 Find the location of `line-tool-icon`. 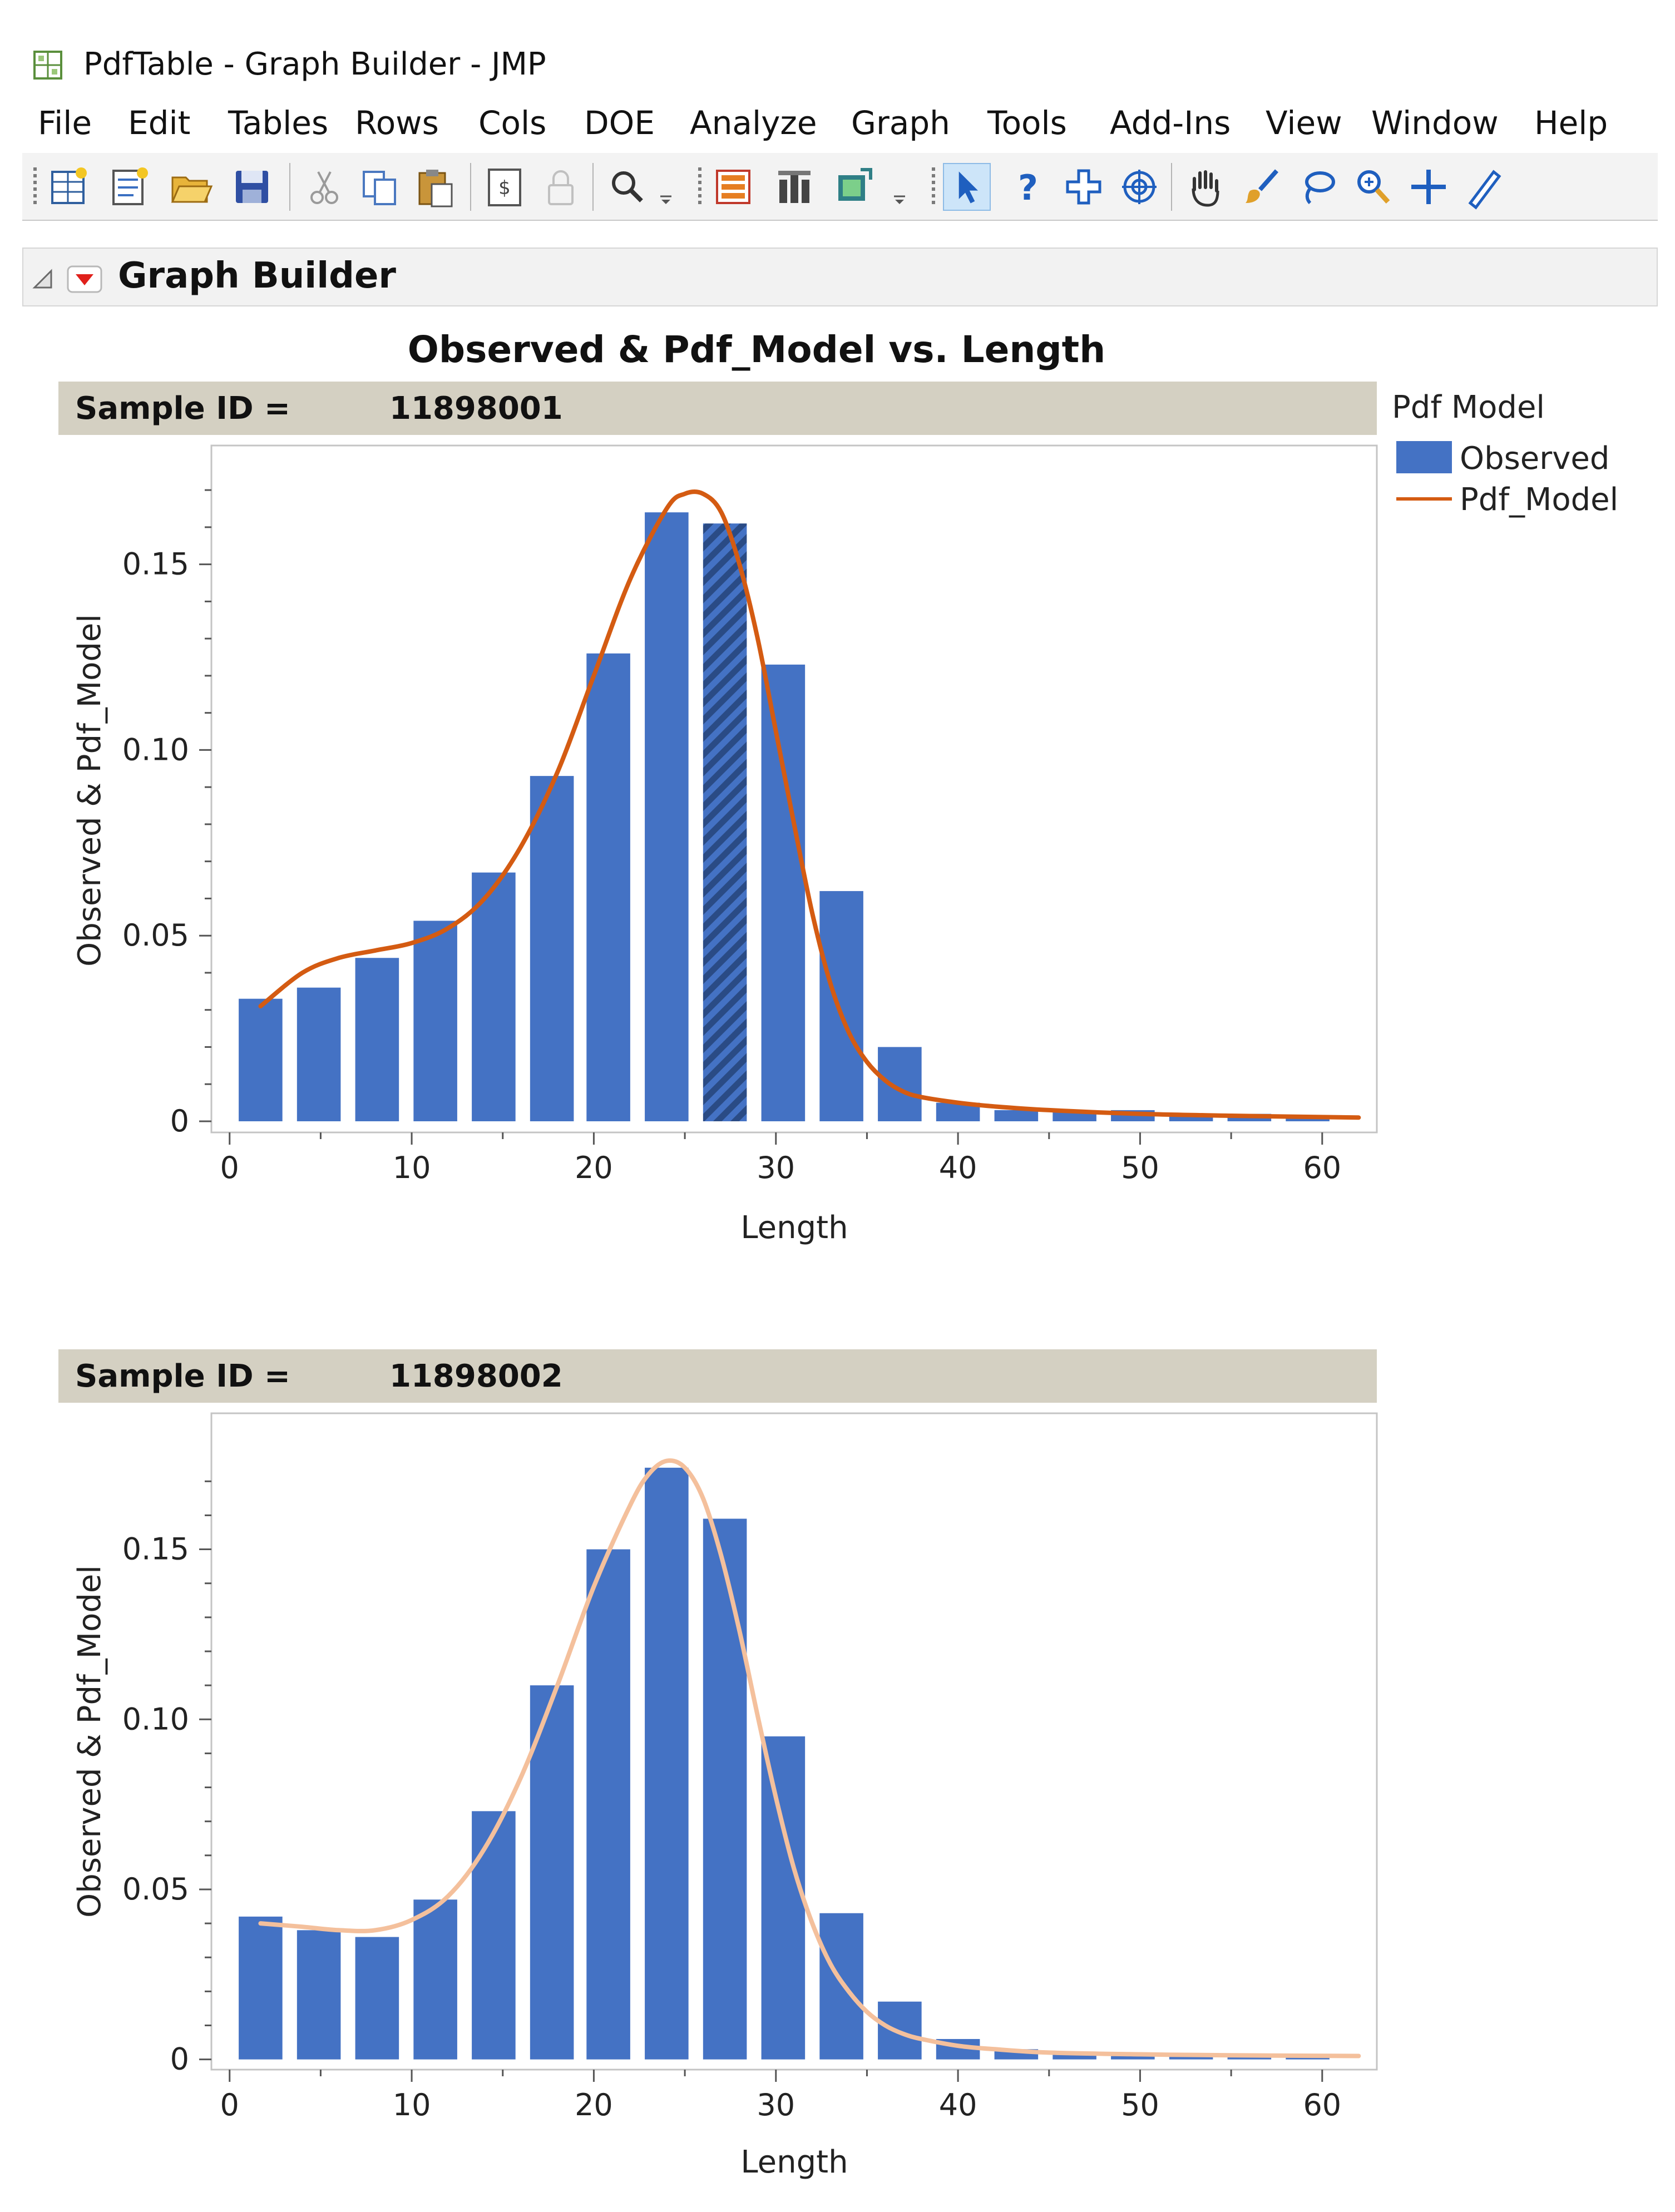

line-tool-icon is located at coordinates (1484, 187).